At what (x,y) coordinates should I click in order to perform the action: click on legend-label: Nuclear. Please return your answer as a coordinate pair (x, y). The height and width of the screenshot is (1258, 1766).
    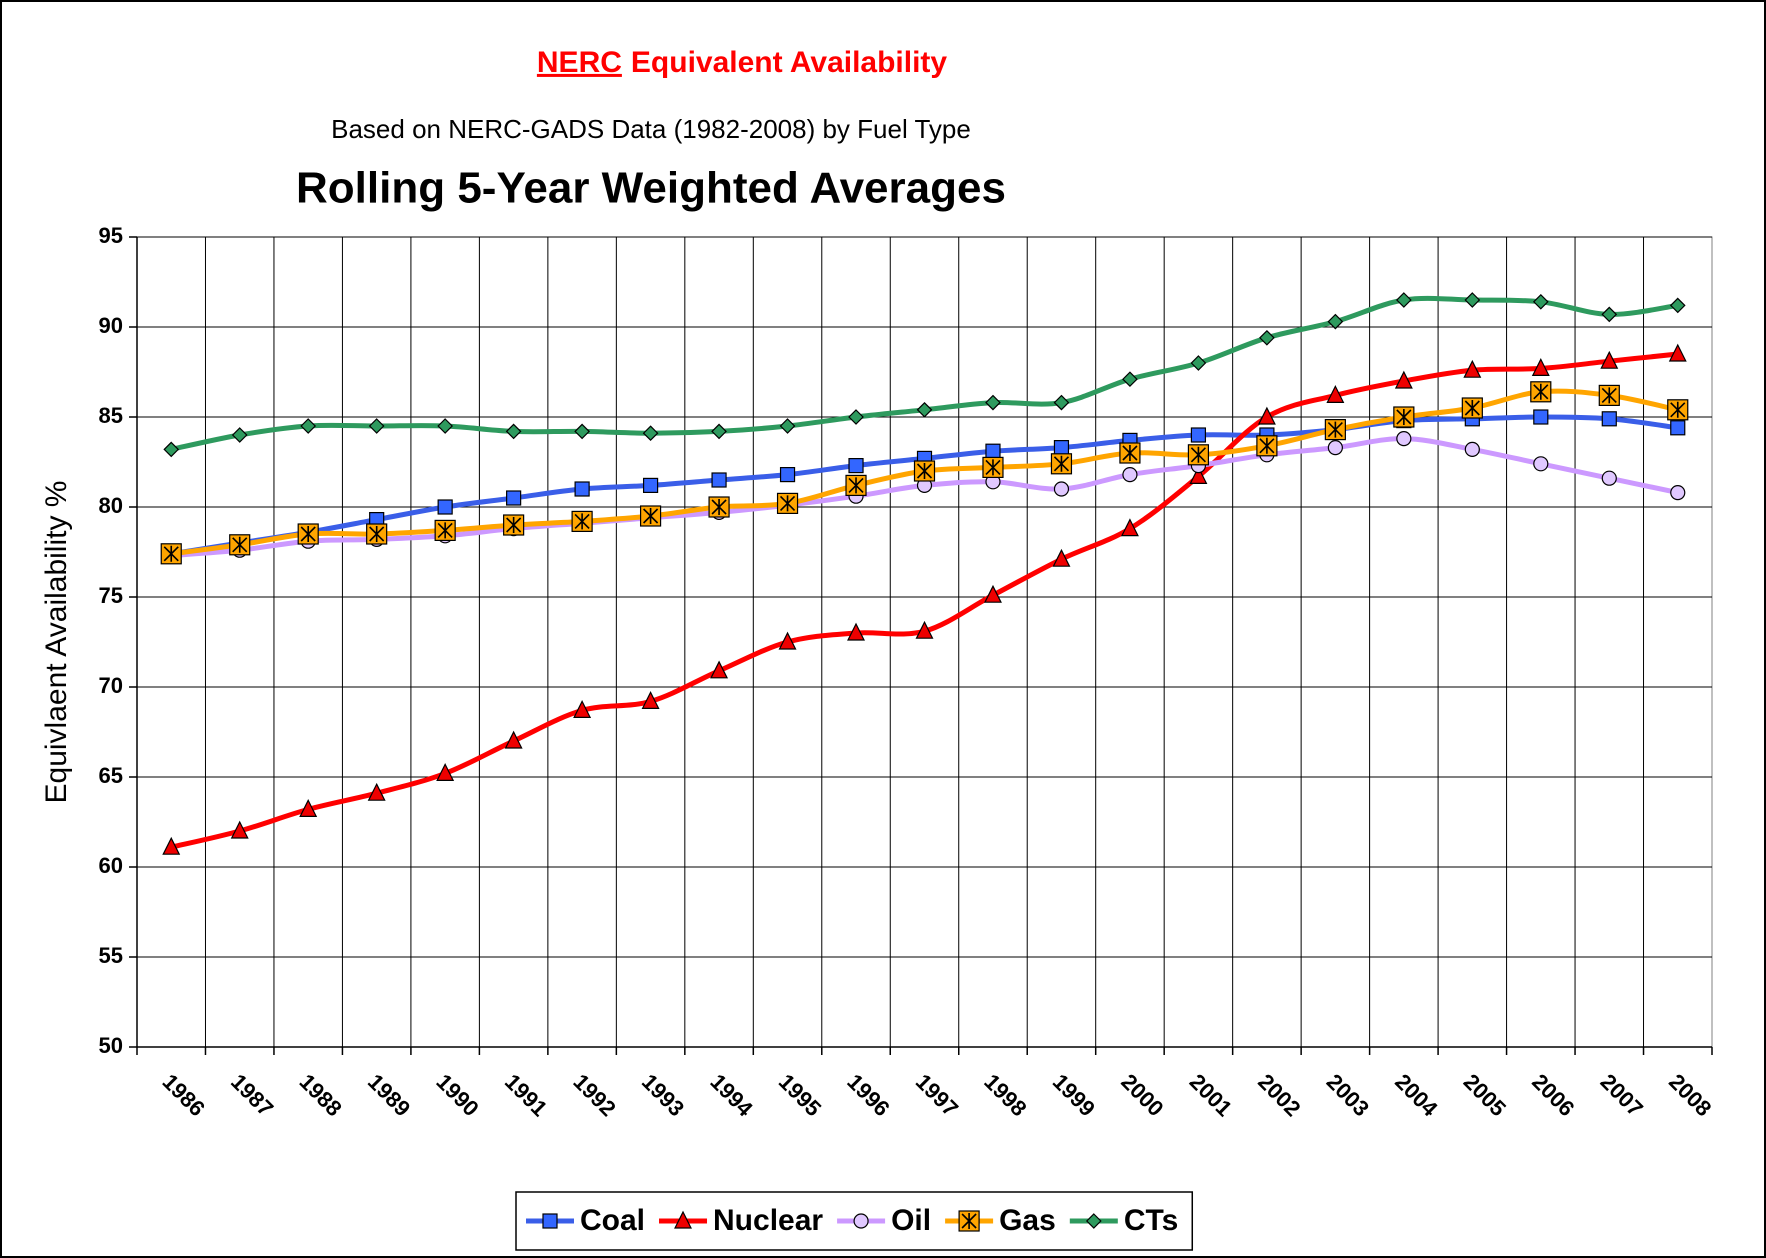
    Looking at the image, I should click on (768, 1220).